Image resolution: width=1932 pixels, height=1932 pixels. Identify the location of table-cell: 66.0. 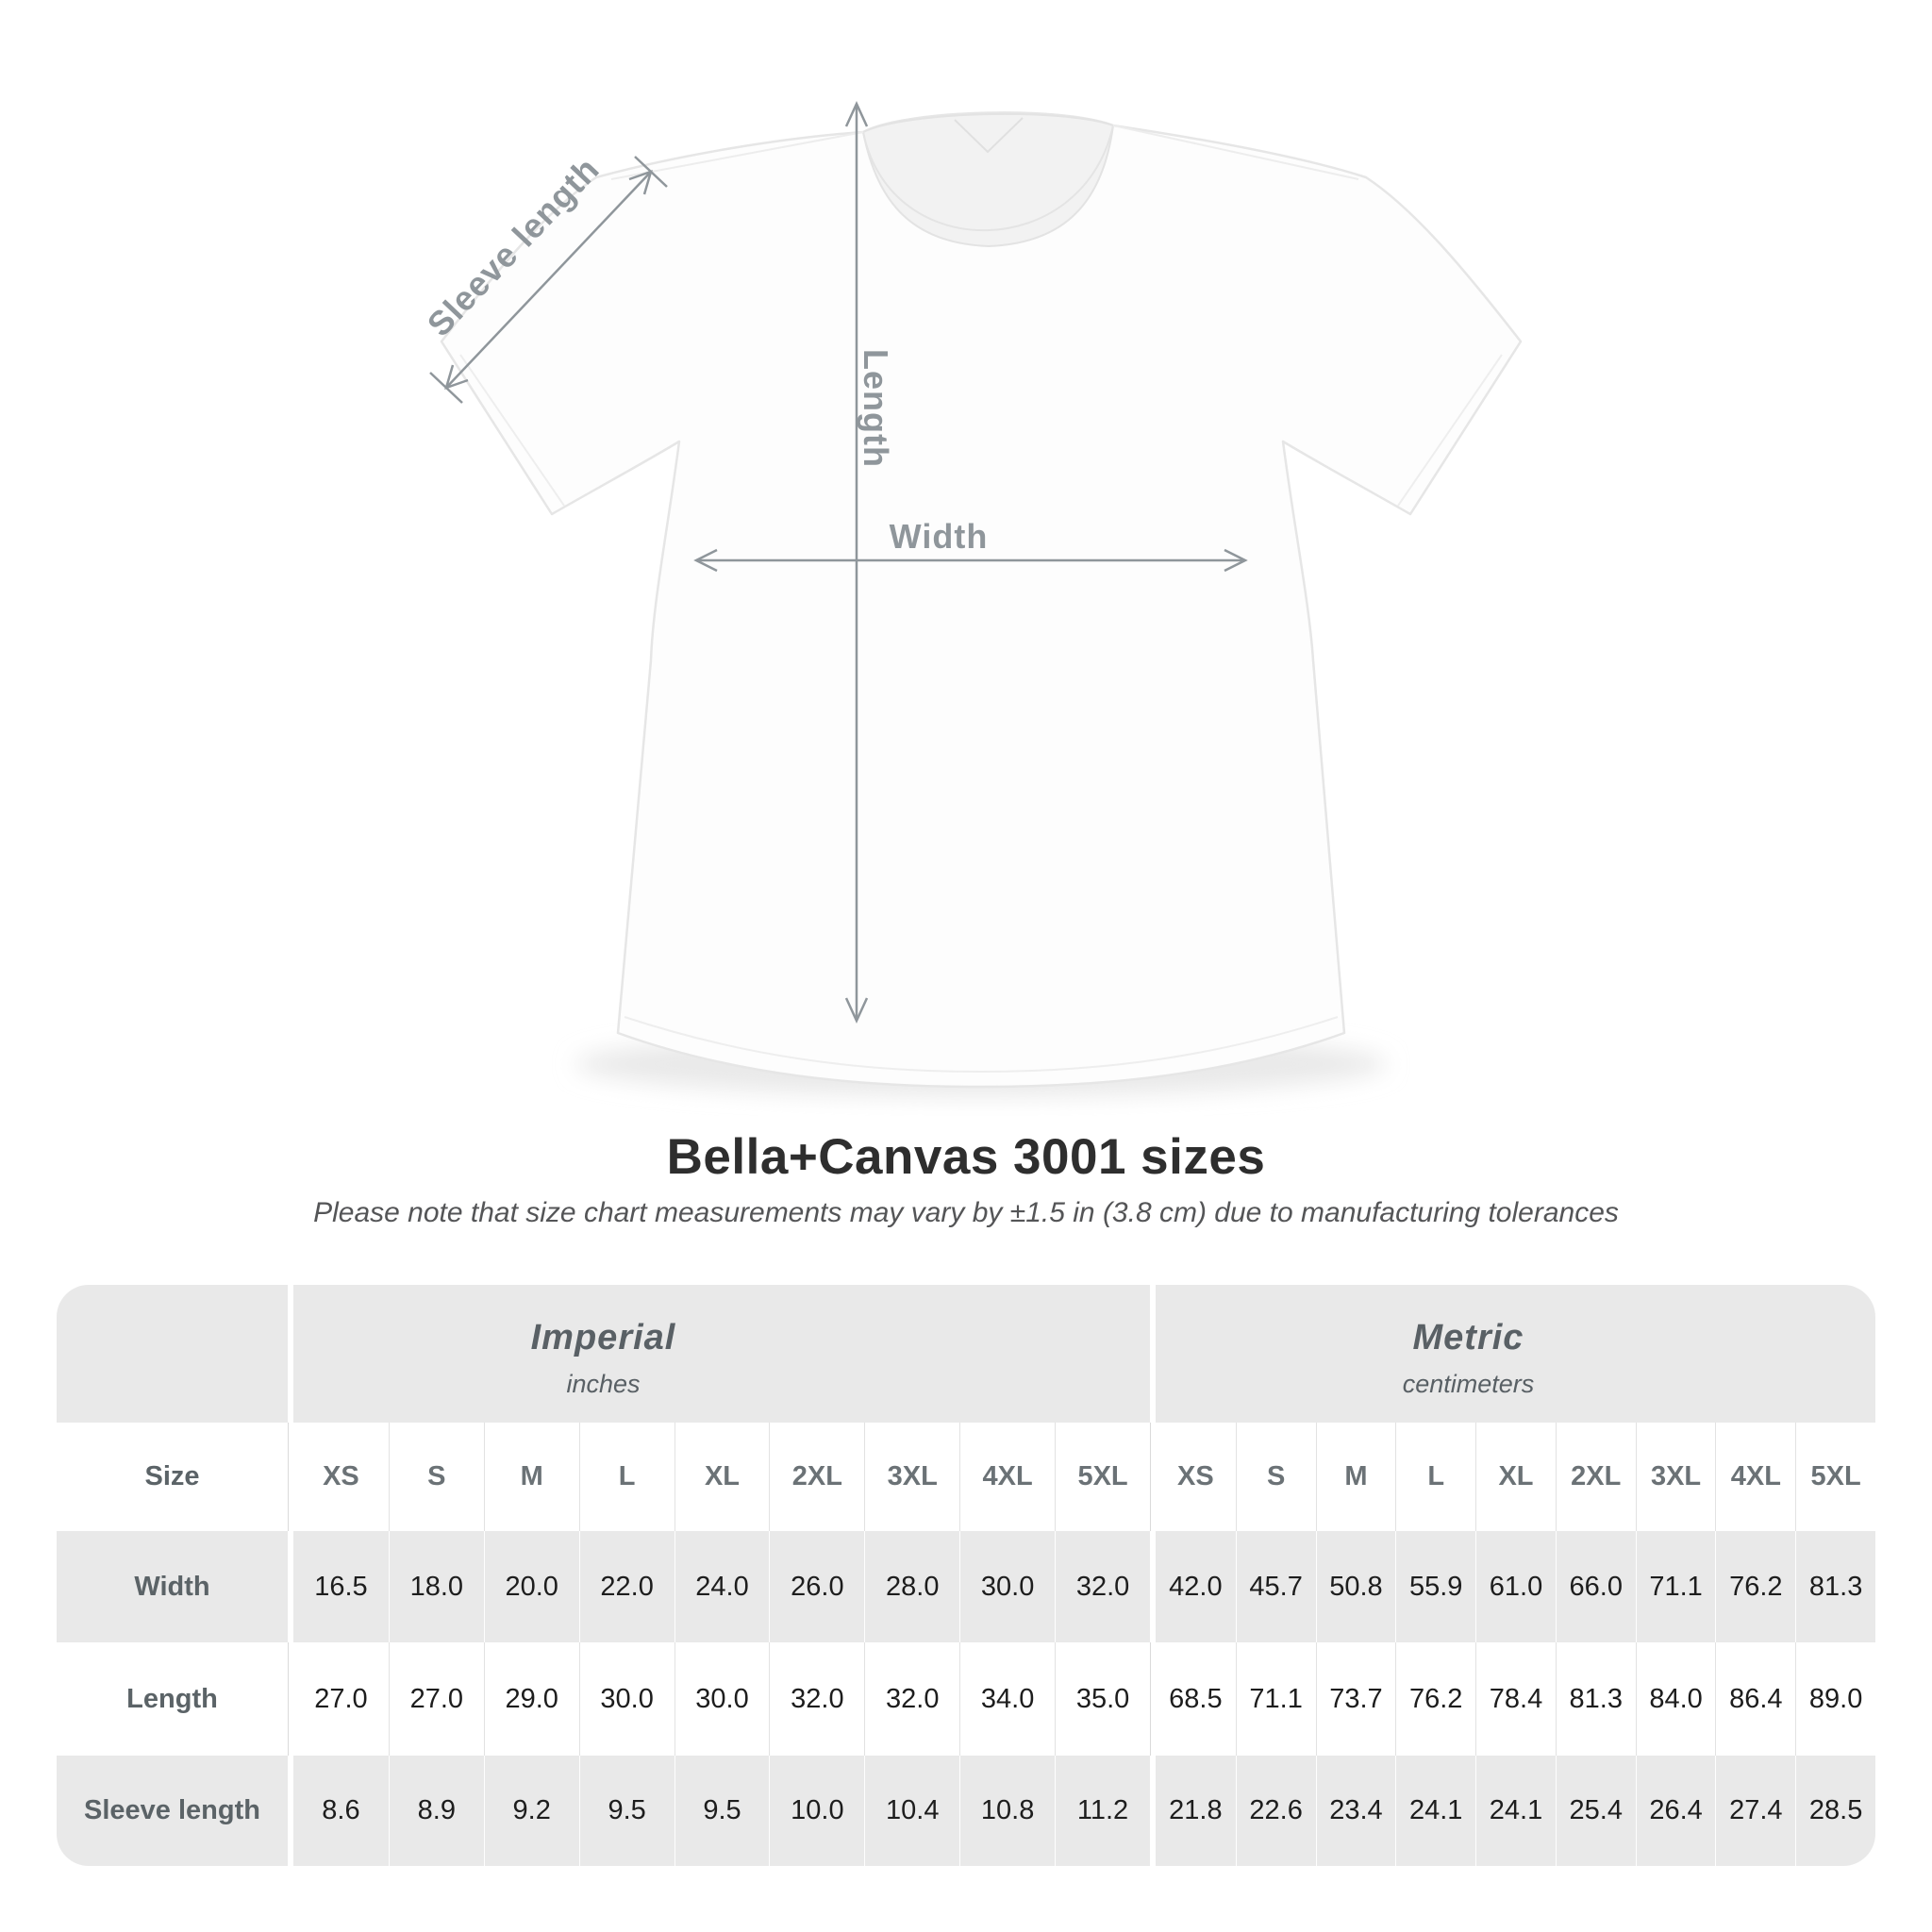
(1596, 1586).